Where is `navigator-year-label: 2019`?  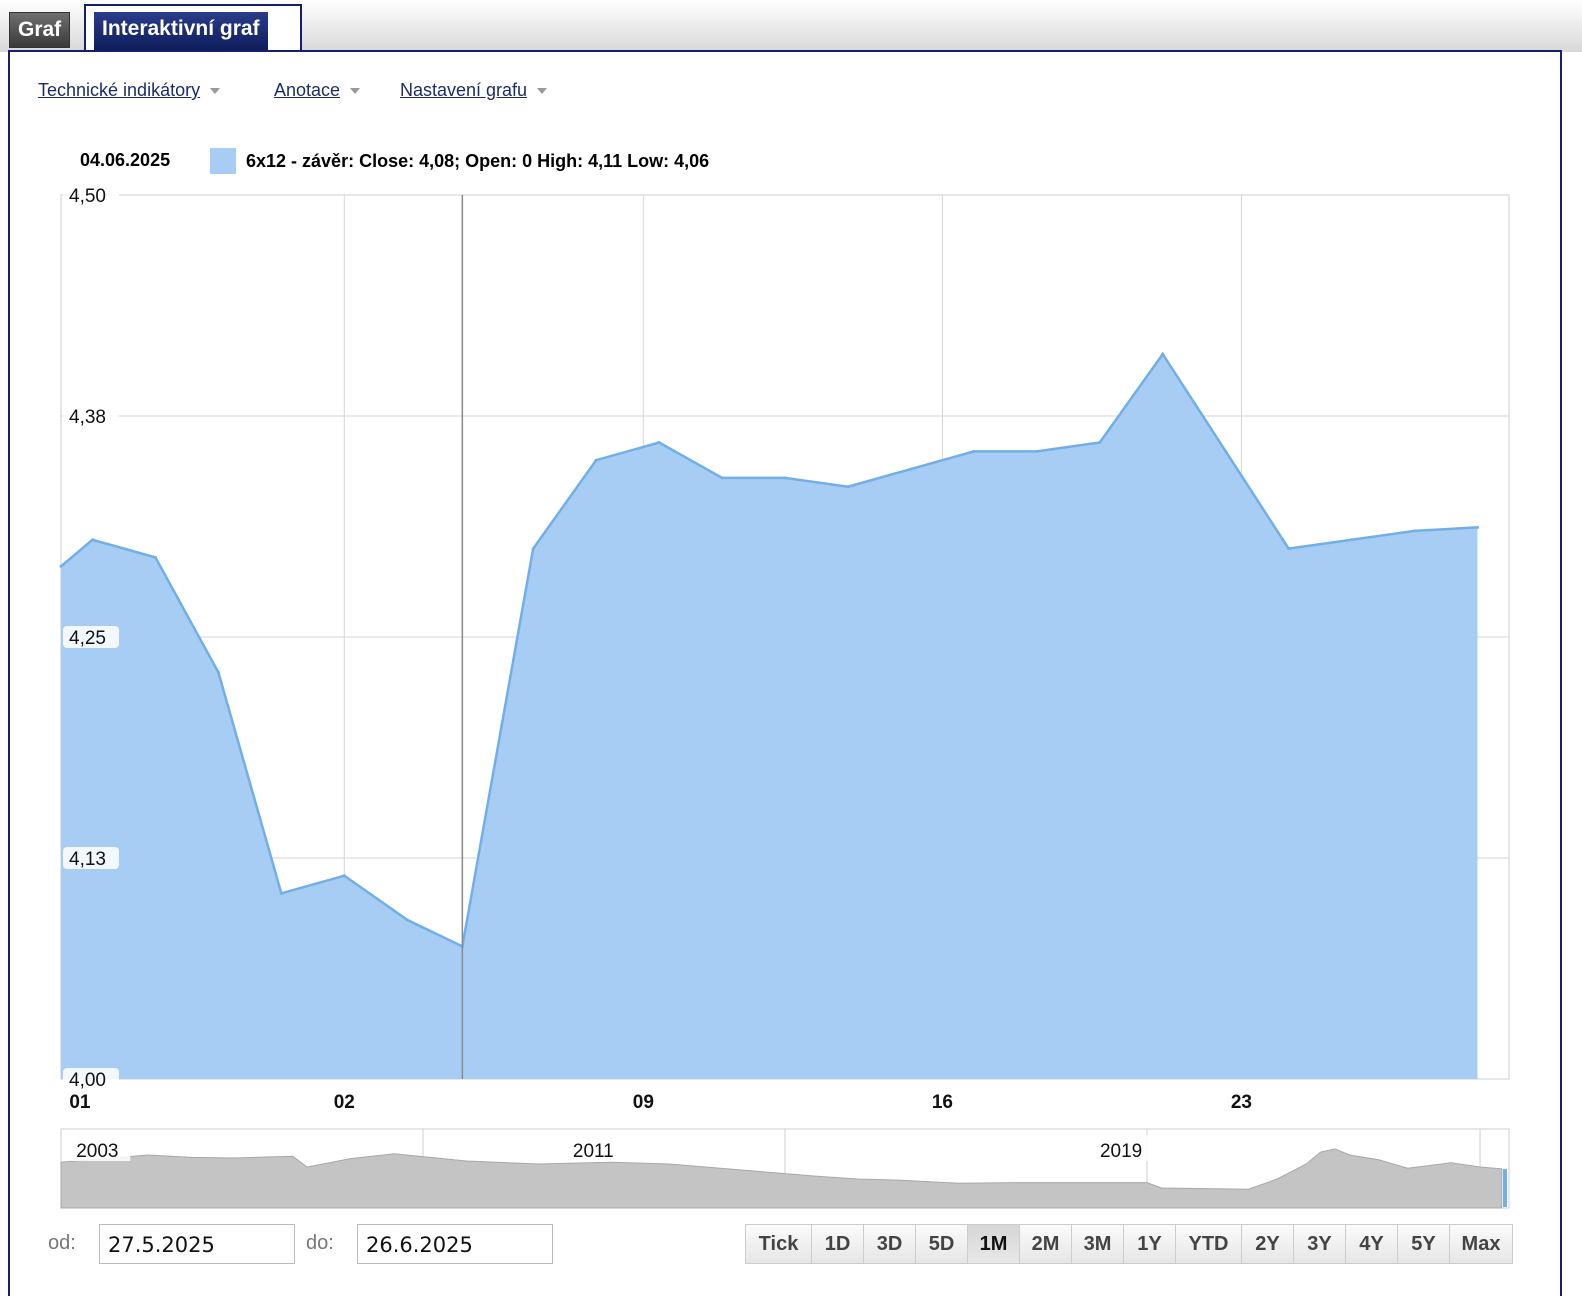 navigator-year-label: 2019 is located at coordinates (1121, 1151).